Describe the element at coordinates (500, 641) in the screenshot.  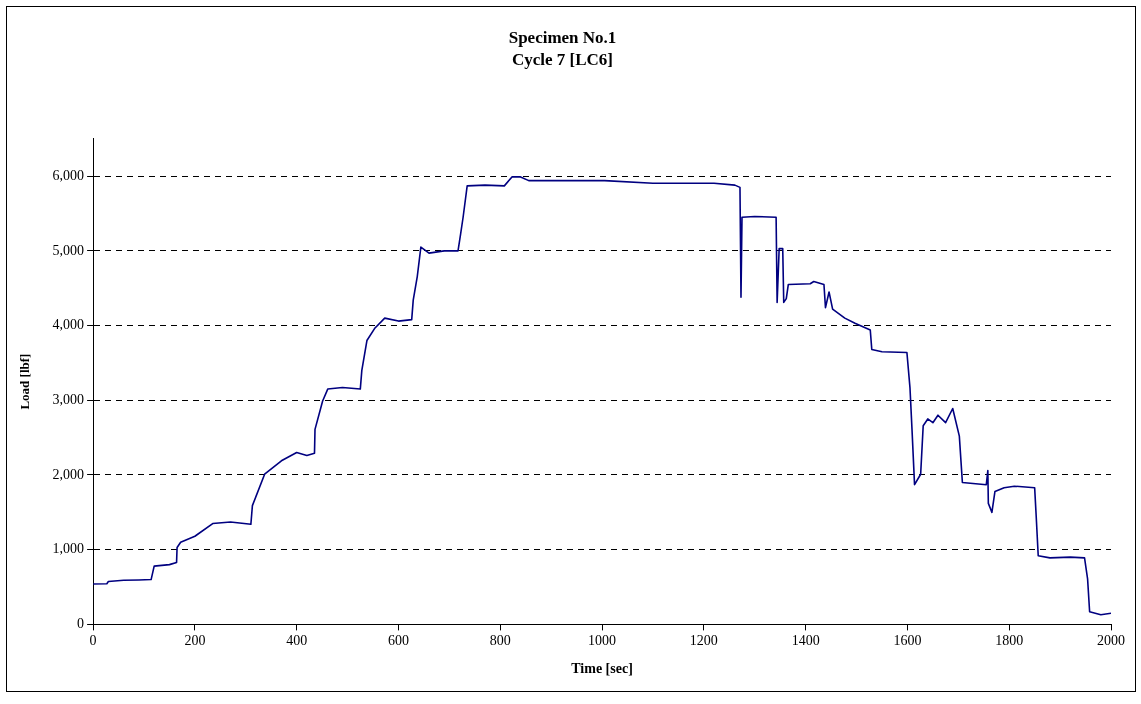
I see `x-tick-label: 800` at that location.